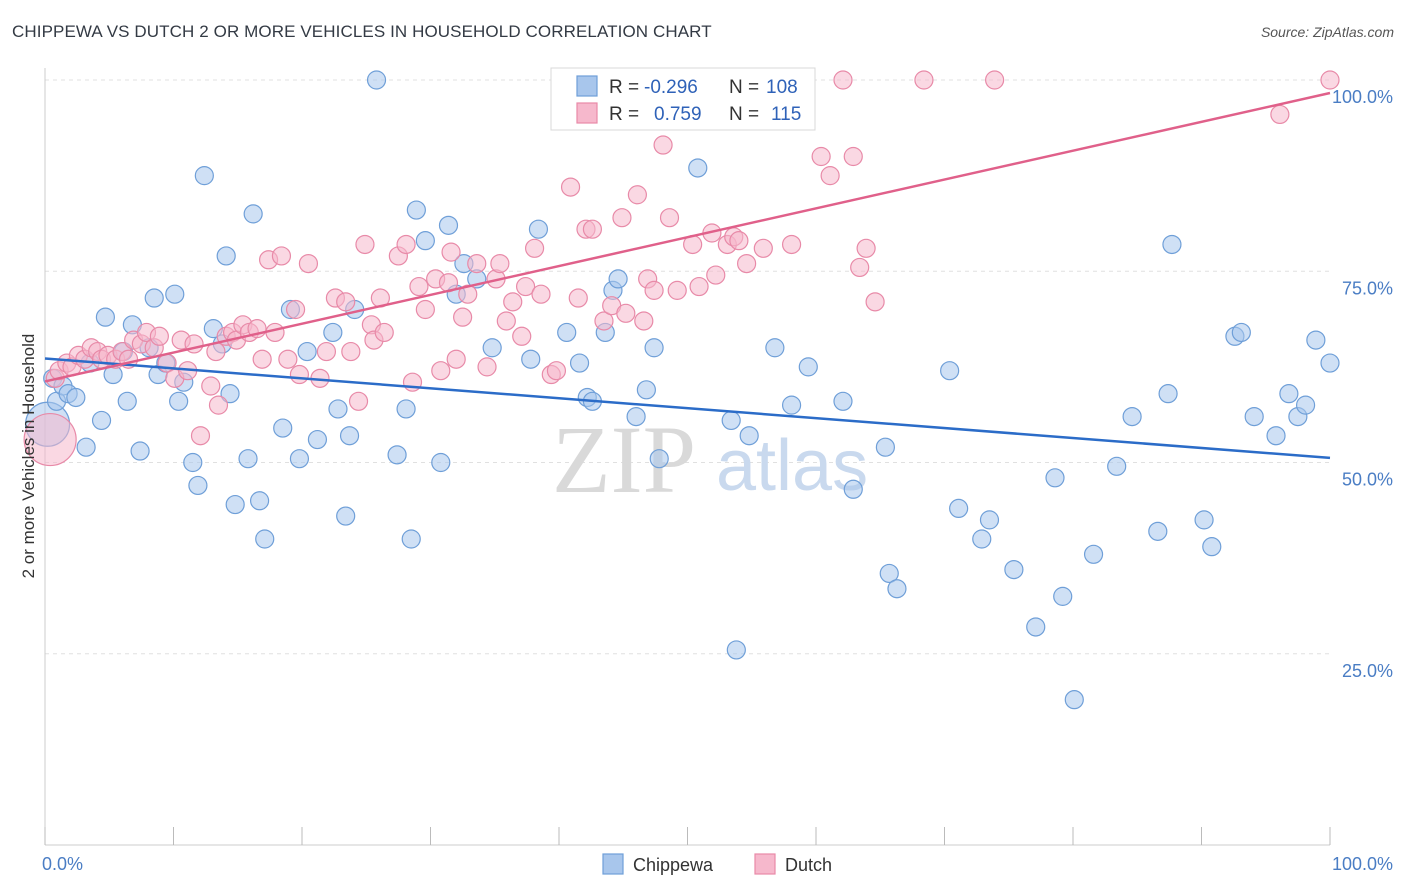 Image resolution: width=1406 pixels, height=892 pixels. I want to click on bottom-legend-dutch: Dutch, so click(808, 865).